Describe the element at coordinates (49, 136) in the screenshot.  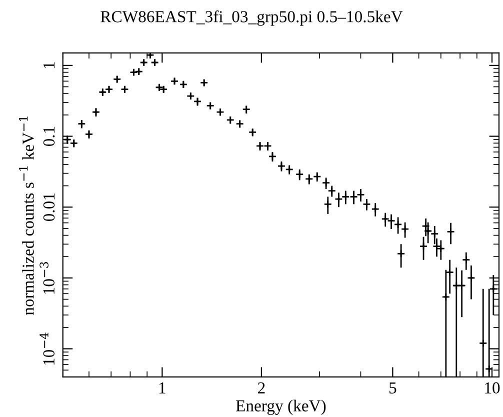
I see `y-tick-label: 0.1` at that location.